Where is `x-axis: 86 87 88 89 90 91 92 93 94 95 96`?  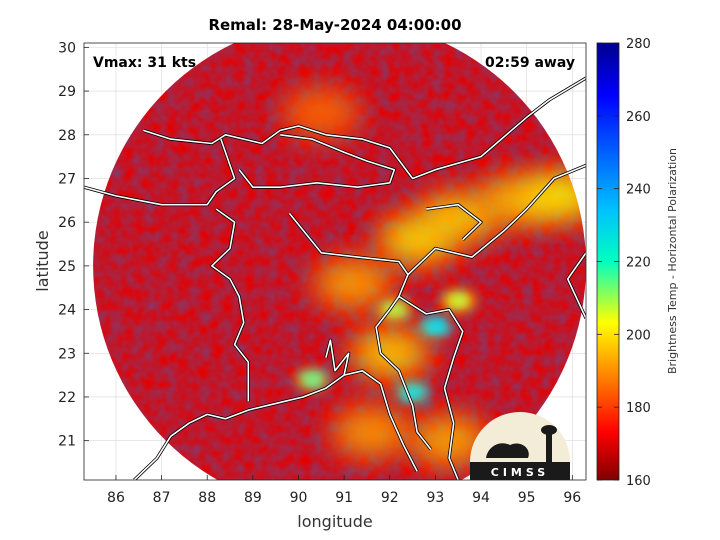
x-axis: 86 87 88 89 90 91 92 93 94 95 96 is located at coordinates (344, 490).